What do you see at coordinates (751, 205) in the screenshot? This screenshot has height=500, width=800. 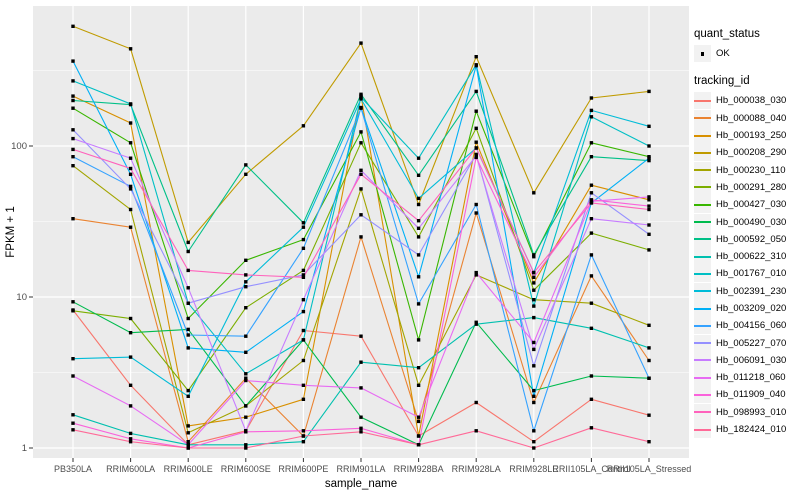 I see `legend-label: Hb_000427_030` at bounding box center [751, 205].